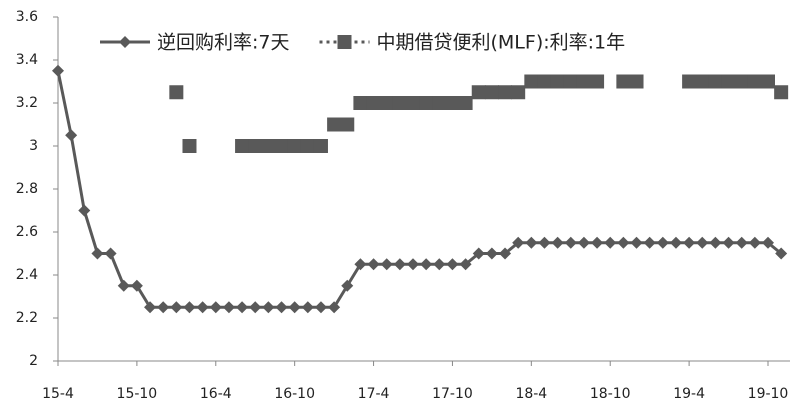 This screenshot has width=810, height=420. Describe the element at coordinates (294, 394) in the screenshot. I see `x-tick-label: 16-10` at that location.